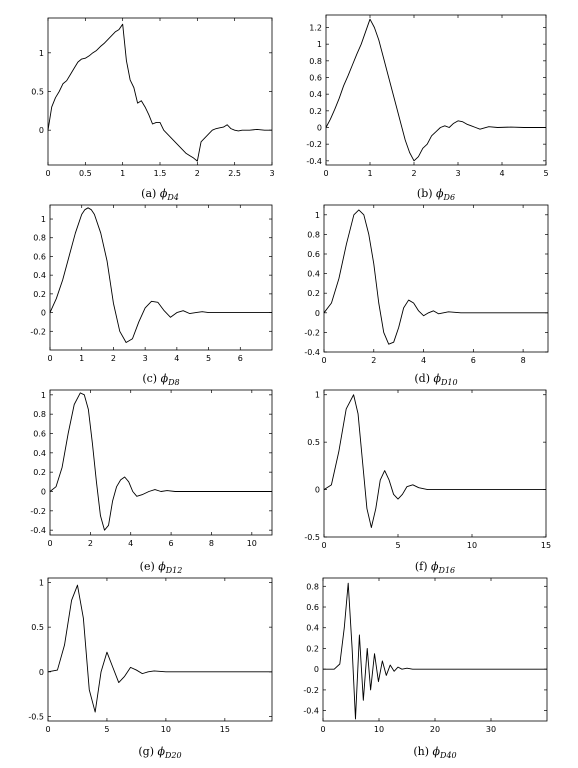 This screenshot has height=768, width=578. What do you see at coordinates (174, 570) in the screenshot?
I see `caption-subscript: D12` at bounding box center [174, 570].